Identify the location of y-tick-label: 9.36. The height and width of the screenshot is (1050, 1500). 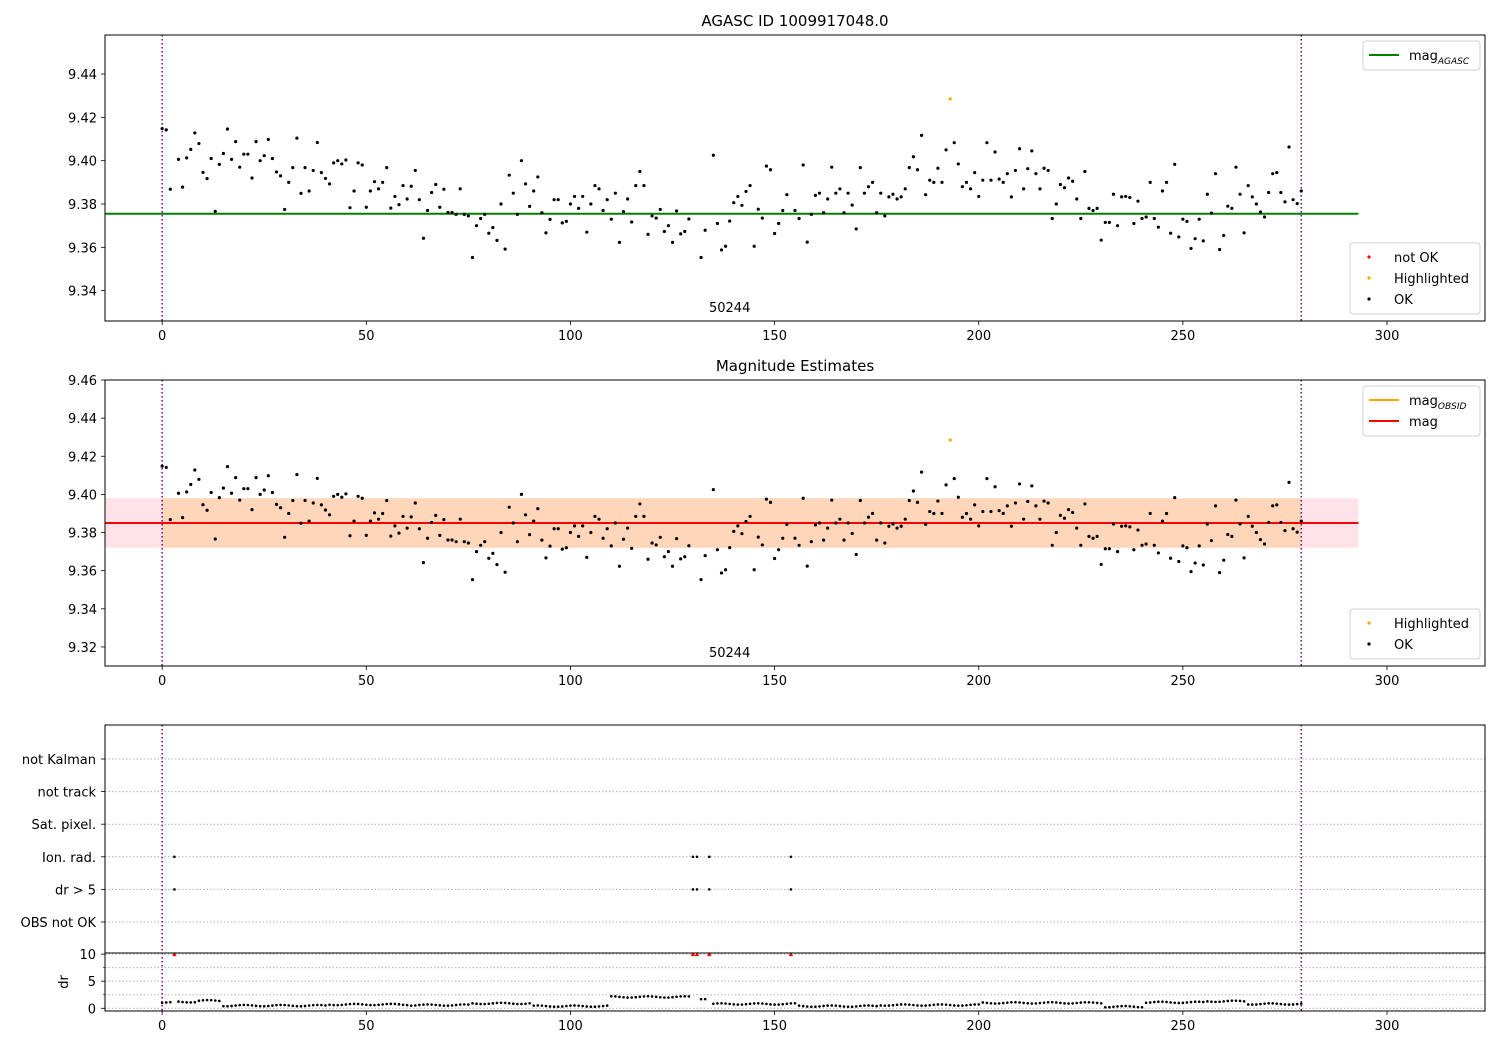
(82, 572).